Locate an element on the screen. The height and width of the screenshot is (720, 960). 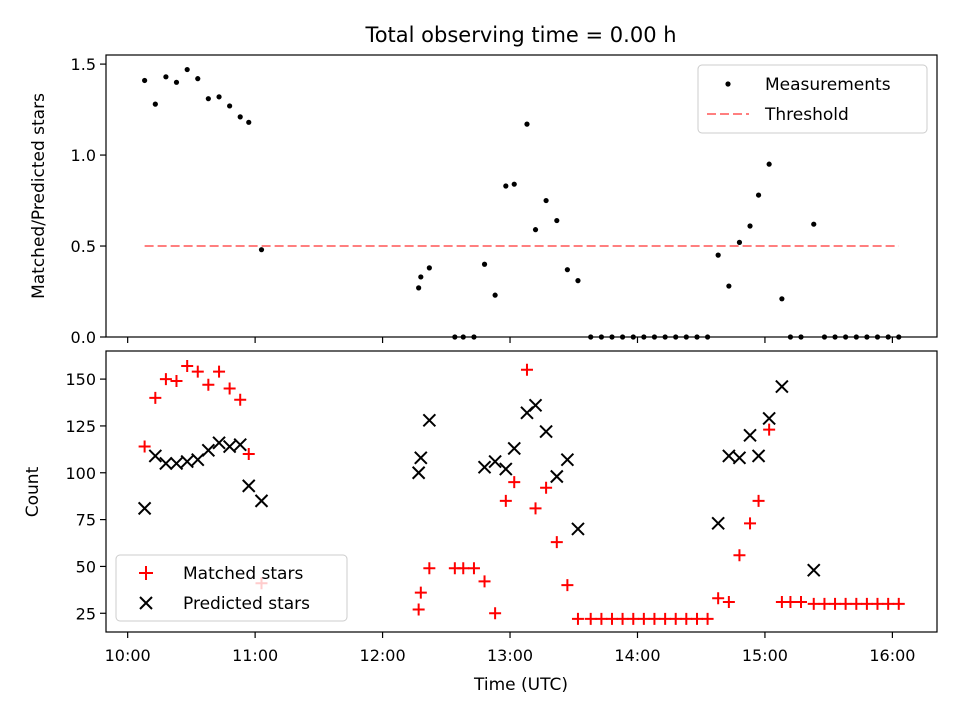
legend-predicted-label: Predicted stars is located at coordinates (246, 604).